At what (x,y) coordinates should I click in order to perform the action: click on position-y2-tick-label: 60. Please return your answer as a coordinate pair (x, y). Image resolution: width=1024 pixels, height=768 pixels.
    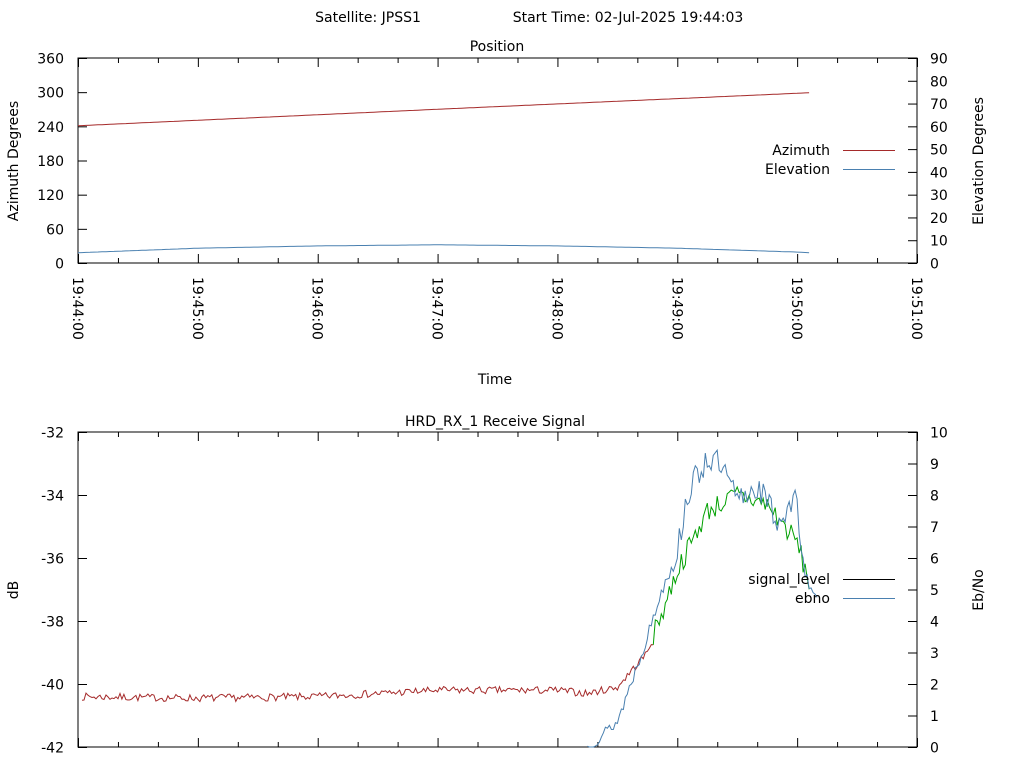
    Looking at the image, I should click on (939, 128).